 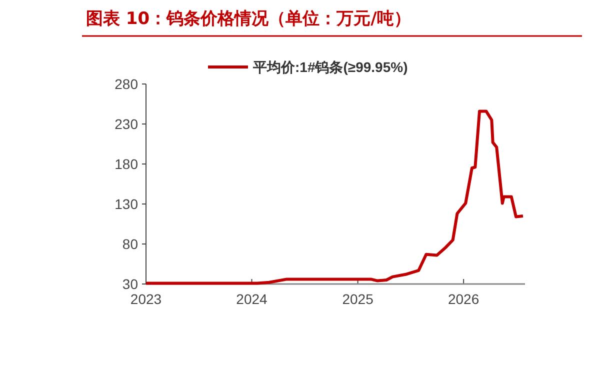 What do you see at coordinates (126, 84) in the screenshot?
I see `y-tick-label: 280` at bounding box center [126, 84].